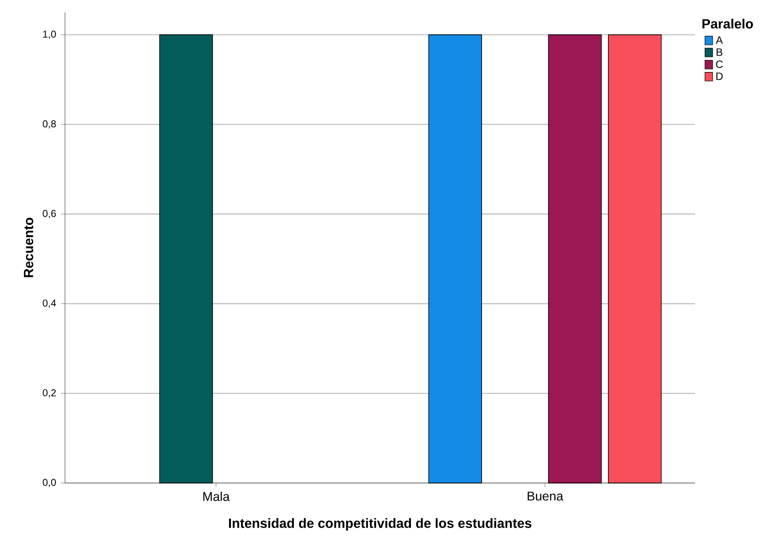 Image resolution: width=773 pixels, height=544 pixels. What do you see at coordinates (719, 40) in the screenshot?
I see `legend-label: A` at bounding box center [719, 40].